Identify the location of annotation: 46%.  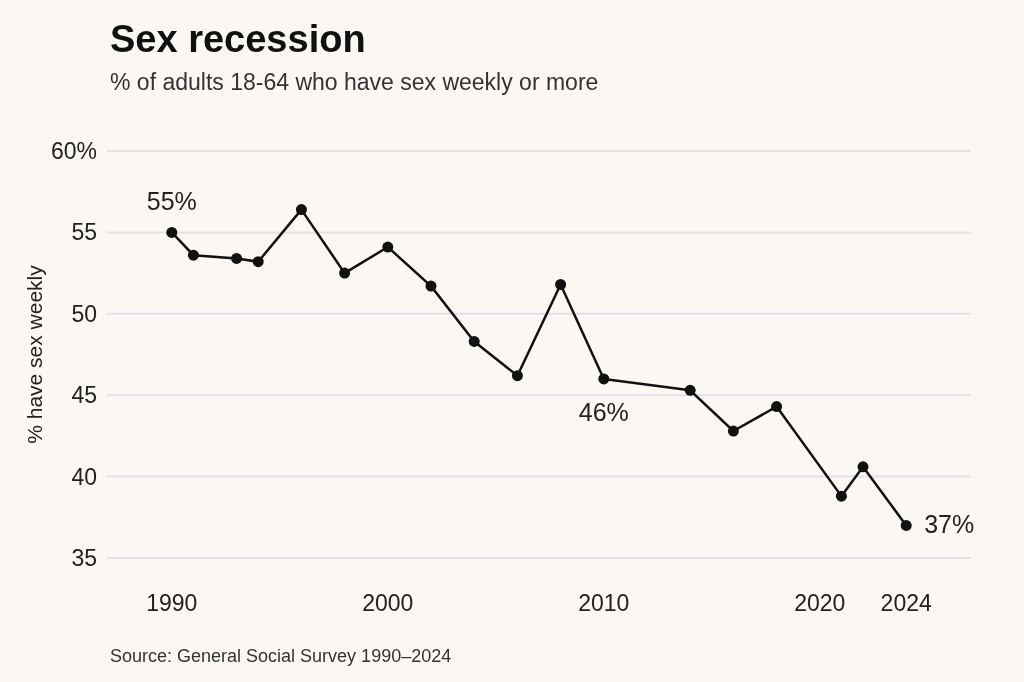
(603, 411).